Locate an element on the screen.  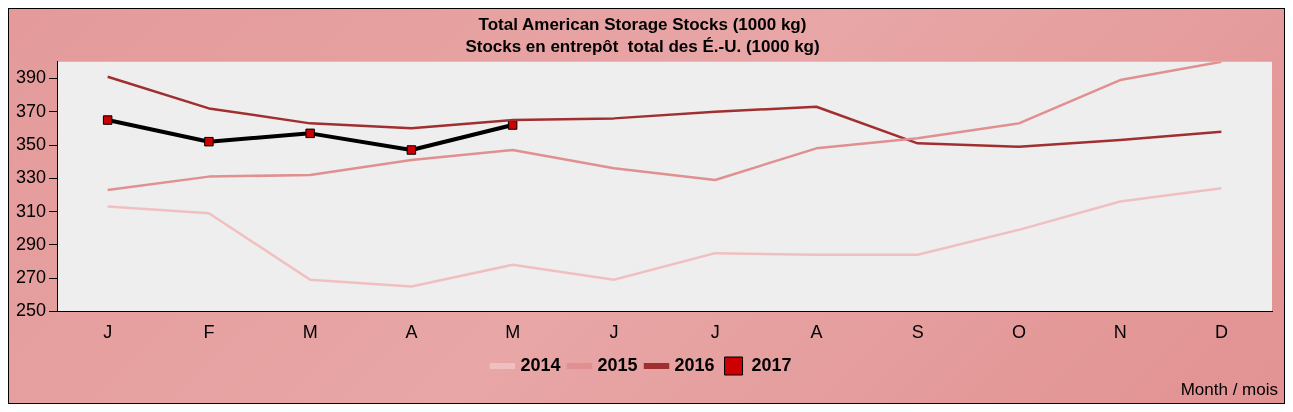
text: Month / mois is located at coordinates (1229, 390).